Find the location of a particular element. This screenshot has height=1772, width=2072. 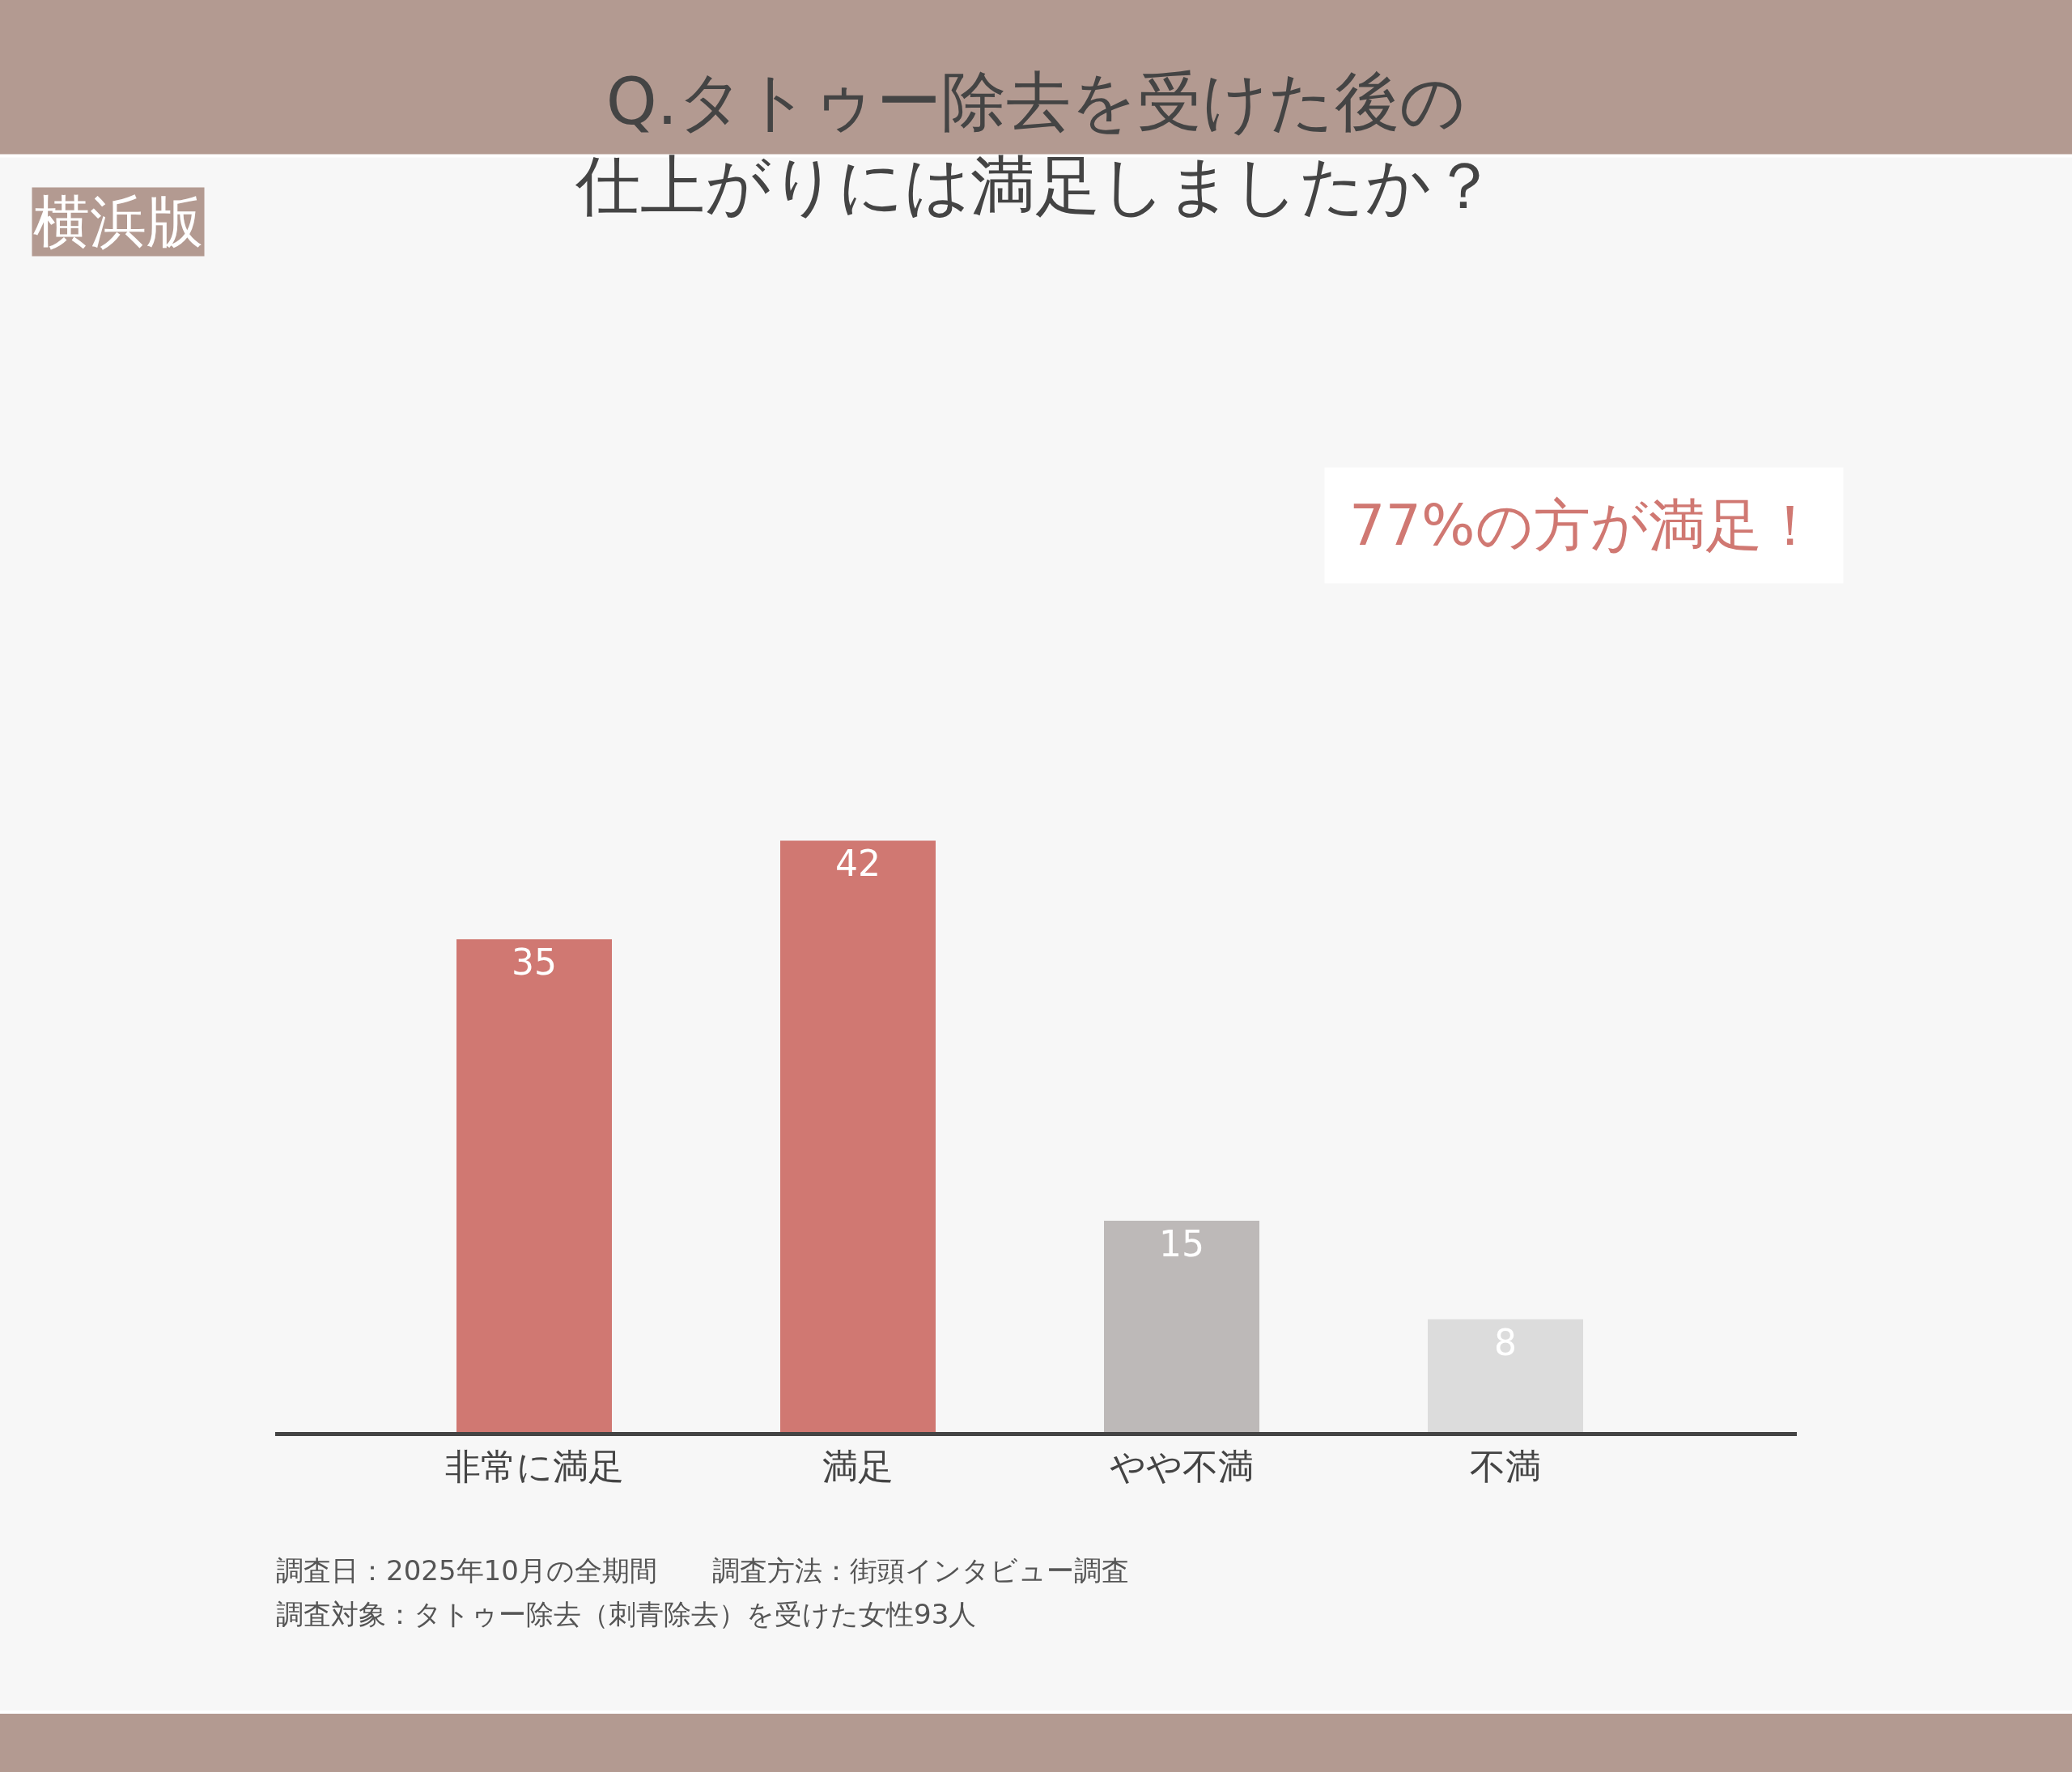

chart-title: Q.タトゥー除去を受けた後の仕上がりには満足しましたか？ is located at coordinates (1036, 144).